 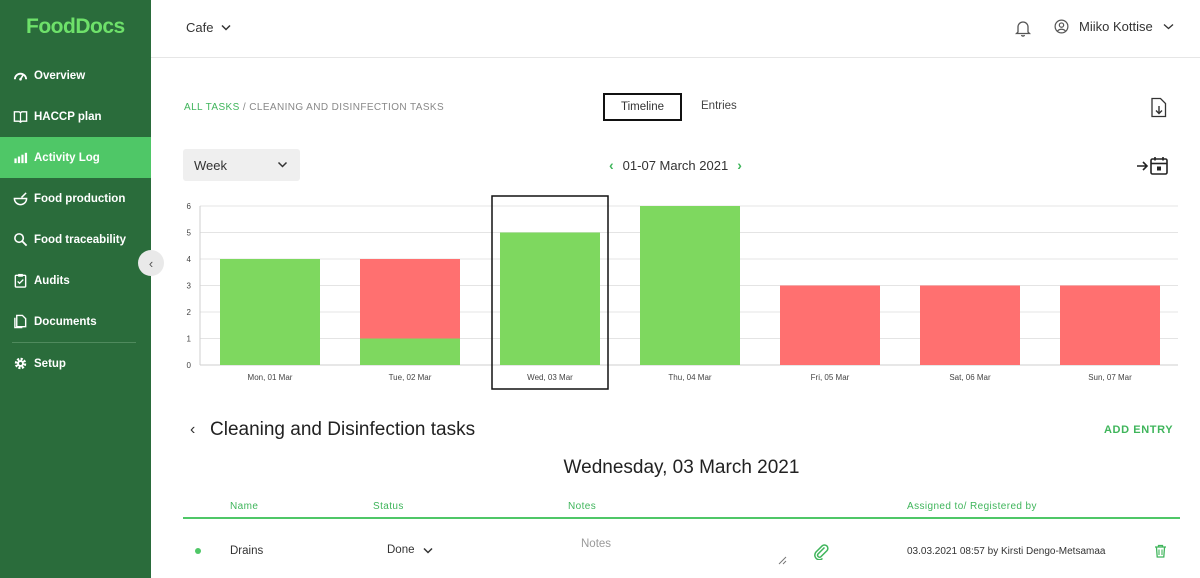 What do you see at coordinates (20, 281) in the screenshot?
I see `clipboard-icon` at bounding box center [20, 281].